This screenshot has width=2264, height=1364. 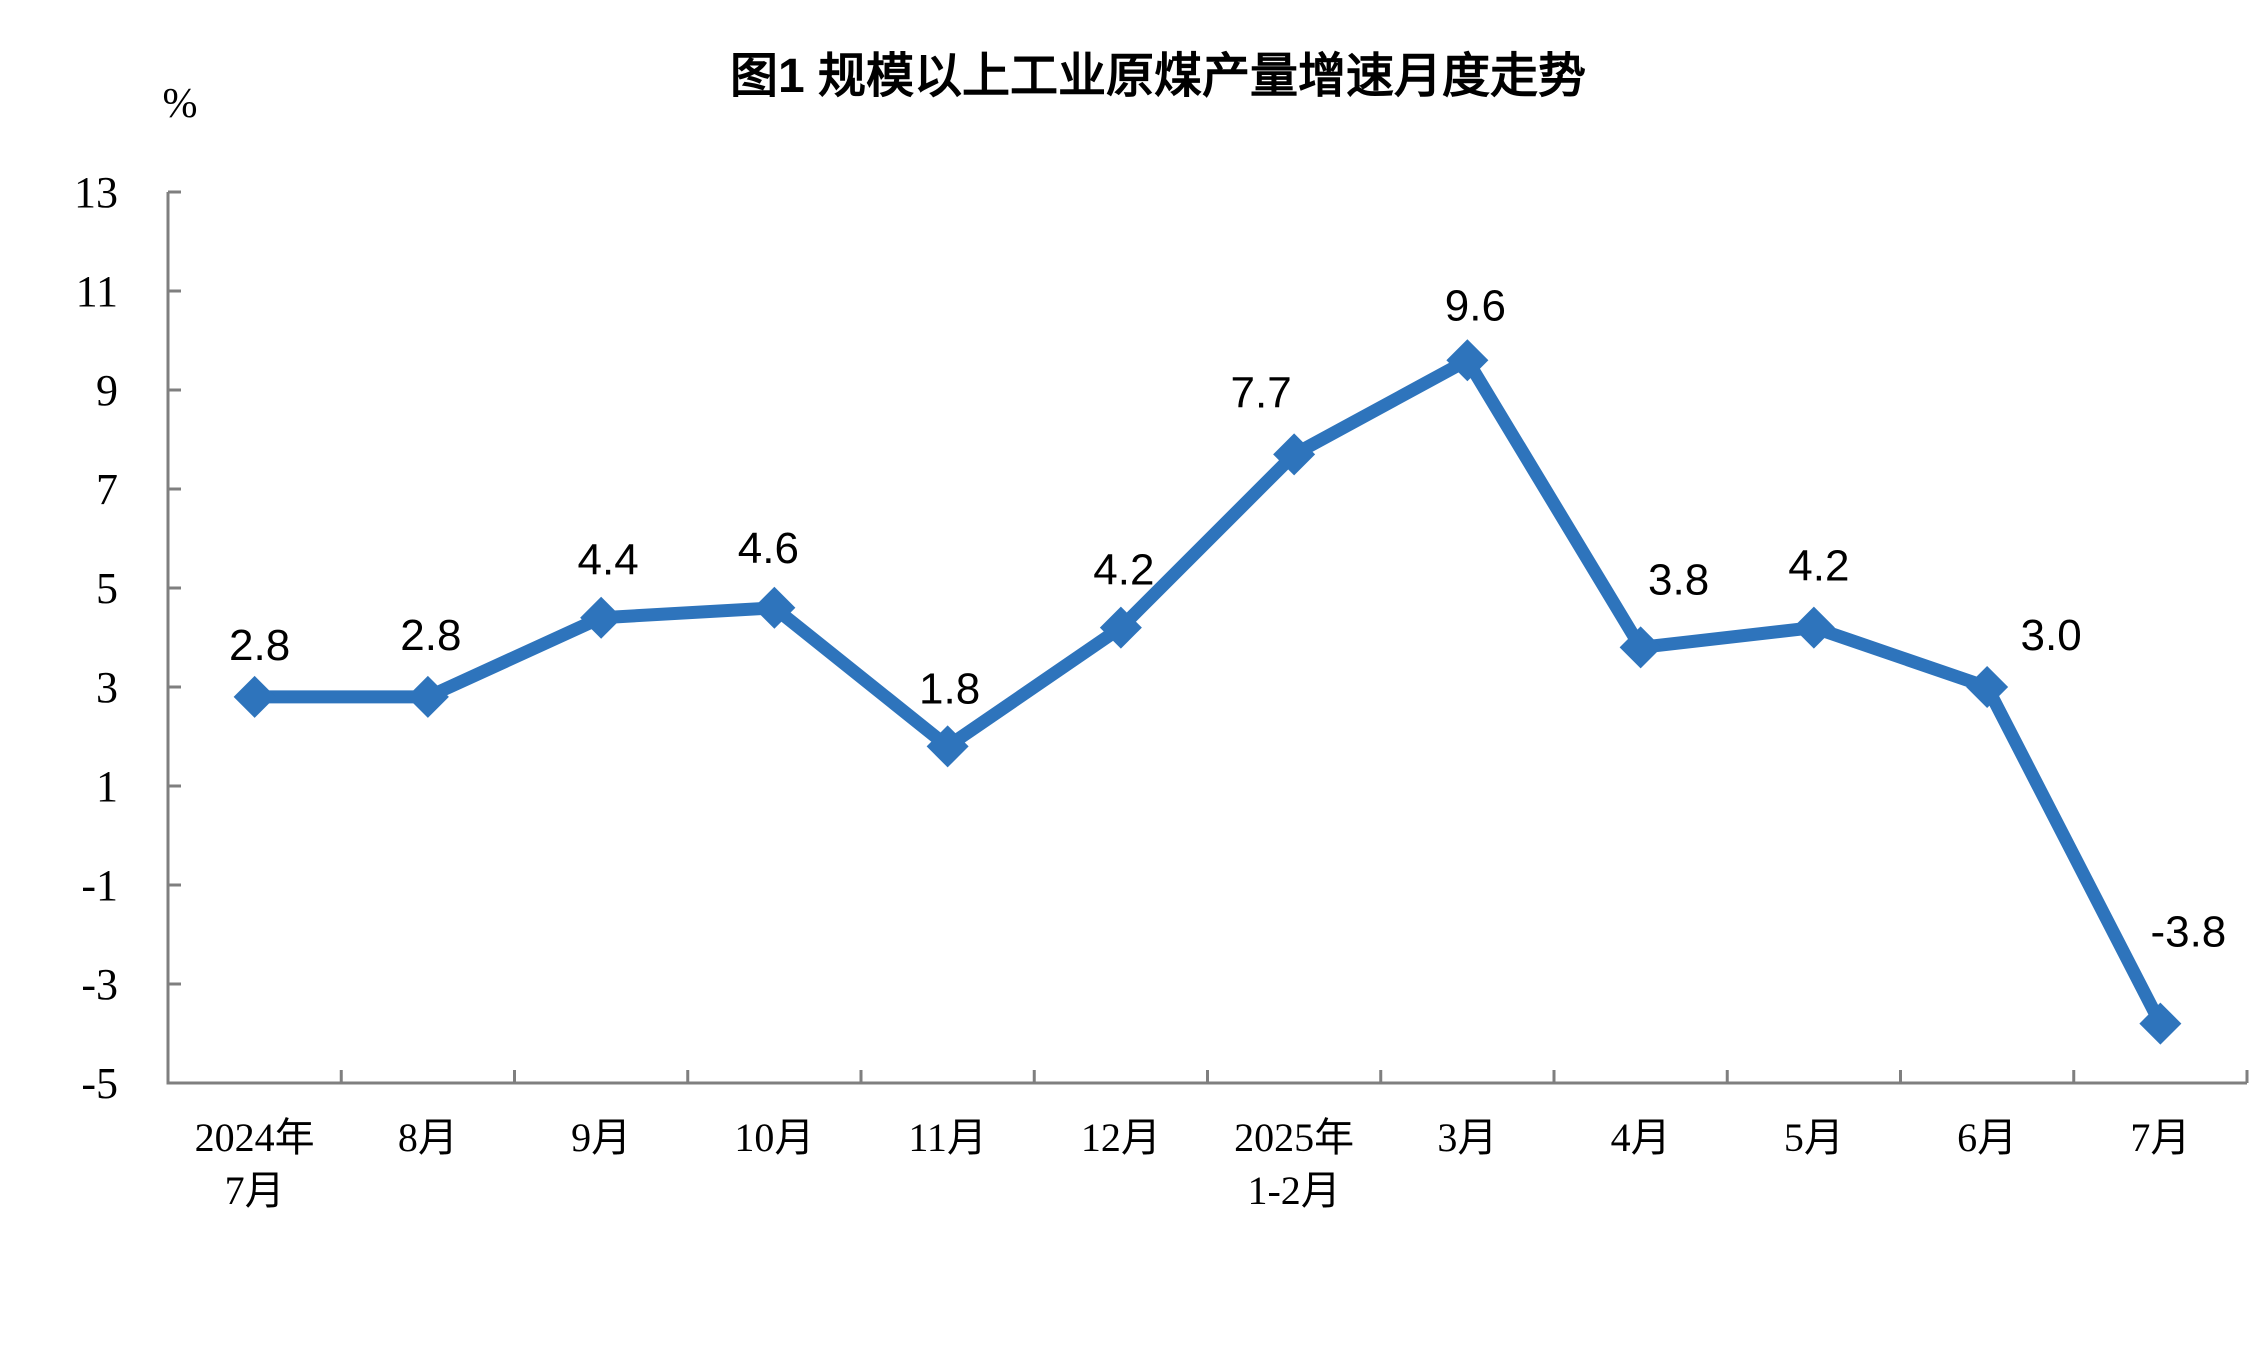 What do you see at coordinates (99, 1083) in the screenshot?
I see `y-tick-label: -5` at bounding box center [99, 1083].